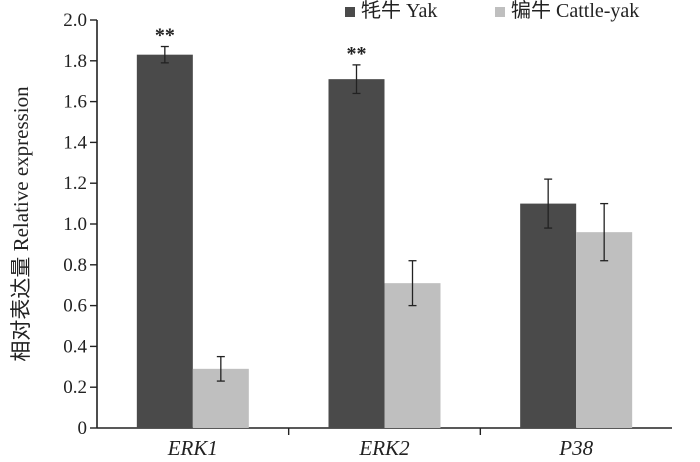  What do you see at coordinates (83, 428) in the screenshot?
I see `y-tick-label: 0` at bounding box center [83, 428].